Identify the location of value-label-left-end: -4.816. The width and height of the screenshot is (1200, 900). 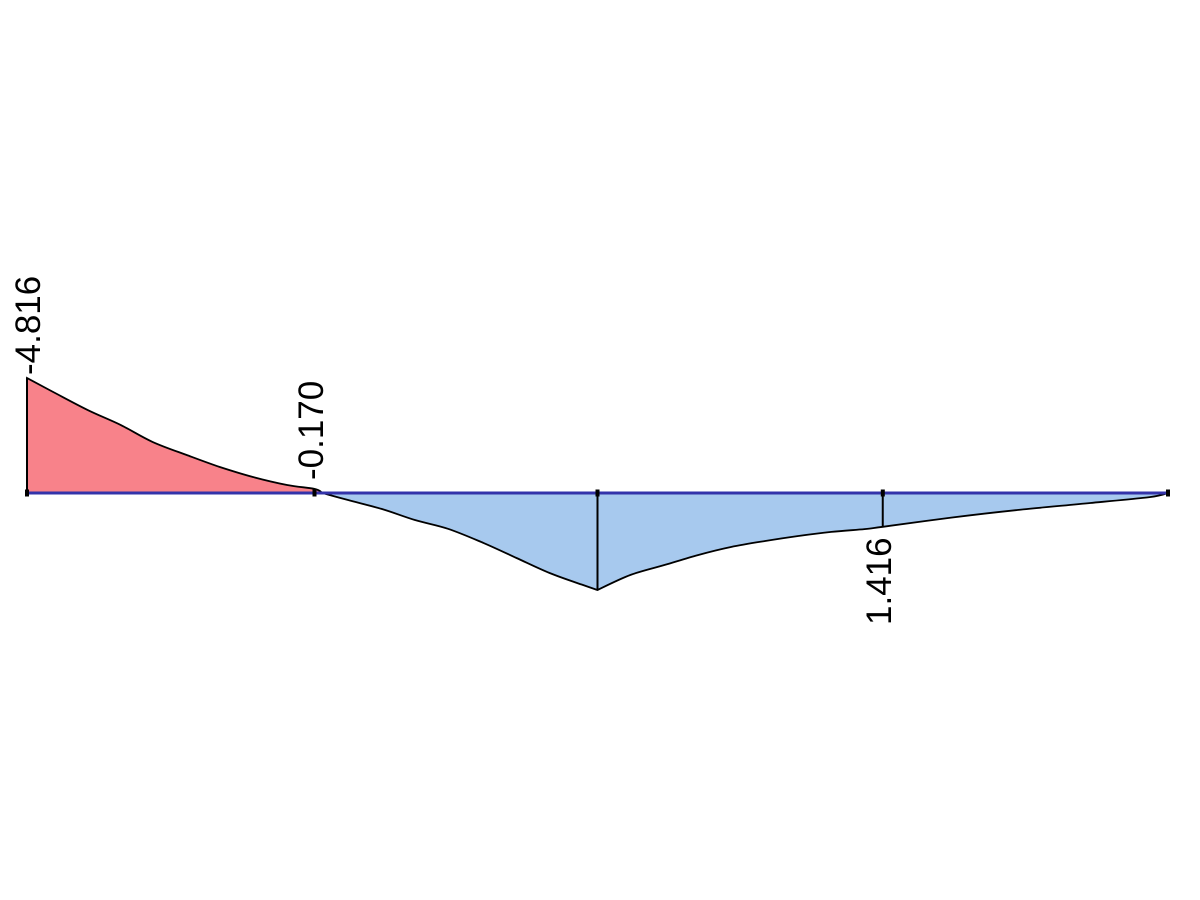
(28, 325).